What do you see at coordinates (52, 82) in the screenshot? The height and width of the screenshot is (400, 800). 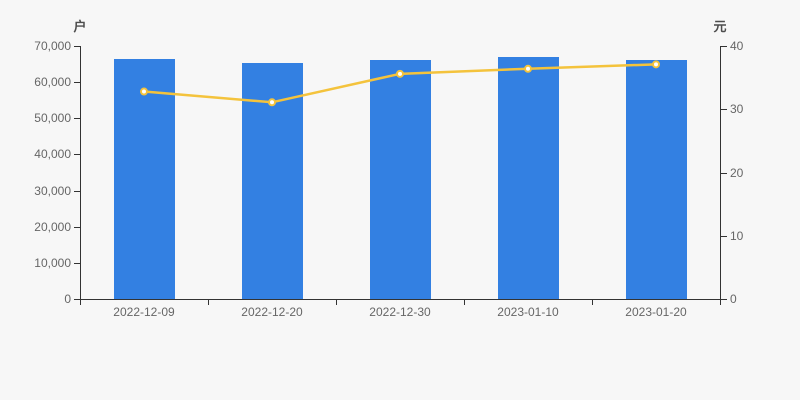 I see `left-axis-tick-label: 60,000` at bounding box center [52, 82].